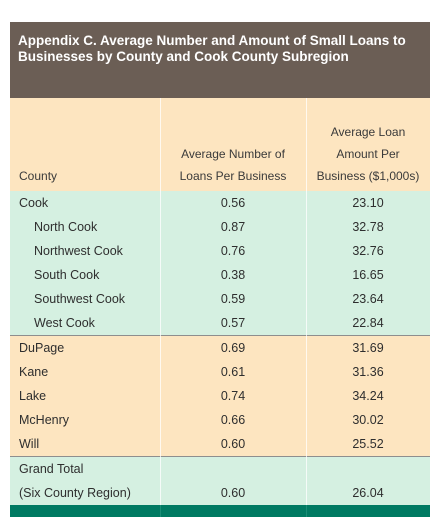 This screenshot has height=530, width=440. I want to click on row-county: DuPage, so click(42, 348).